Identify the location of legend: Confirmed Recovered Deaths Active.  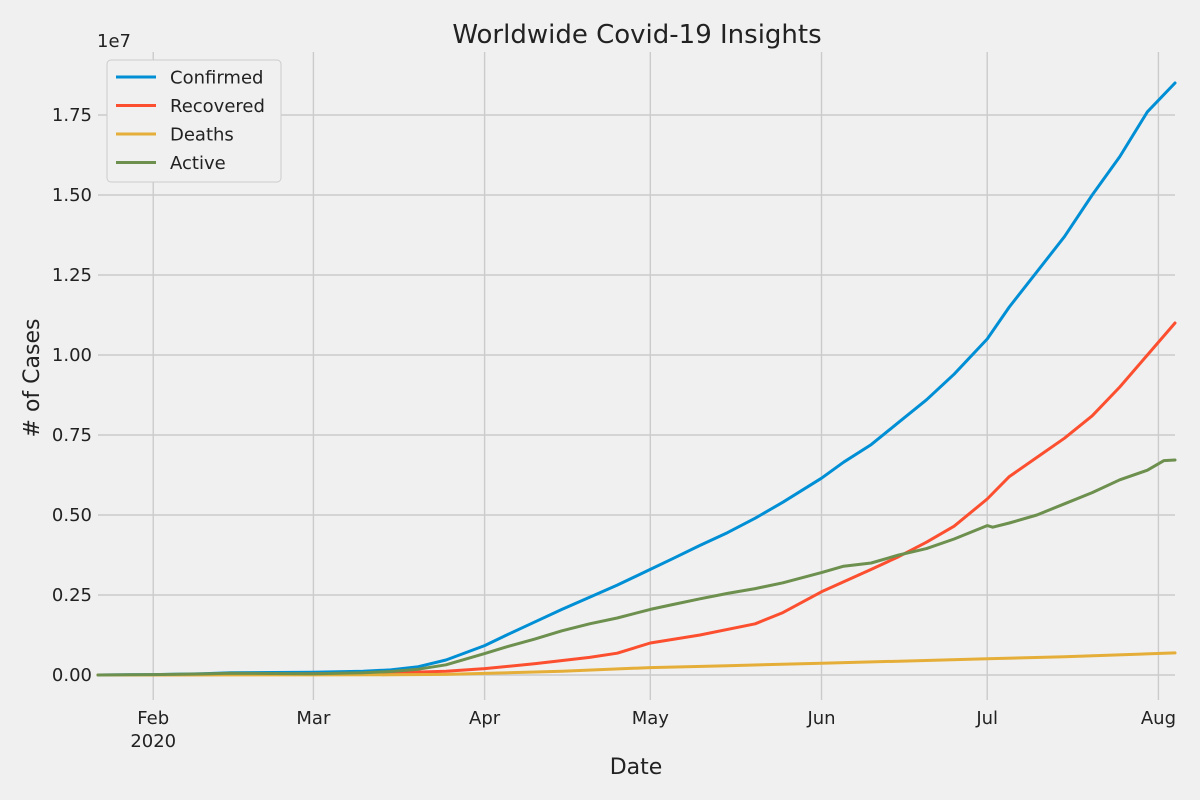
(194, 121).